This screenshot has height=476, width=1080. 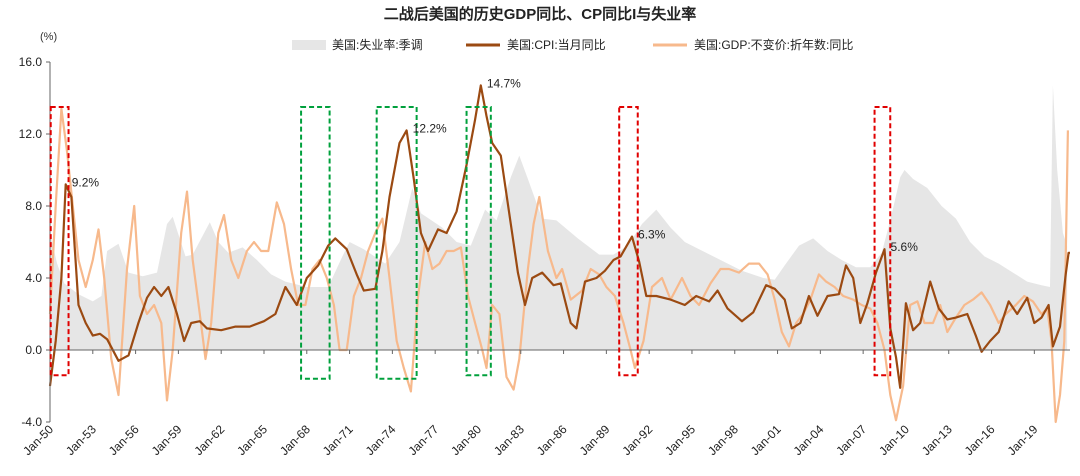 What do you see at coordinates (723, 440) in the screenshot?
I see `x-tick-label: Jan-98` at bounding box center [723, 440].